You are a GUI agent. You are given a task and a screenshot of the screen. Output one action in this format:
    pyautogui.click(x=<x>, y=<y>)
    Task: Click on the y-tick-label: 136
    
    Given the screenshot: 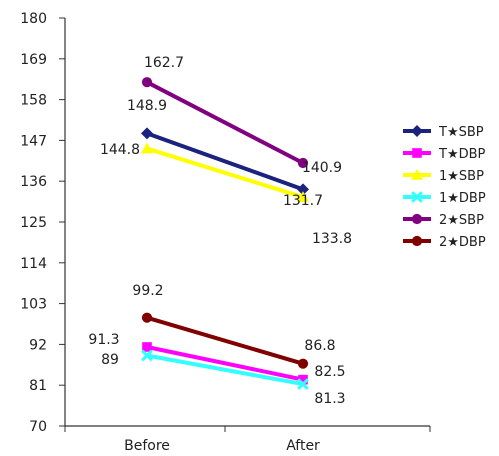 What is the action you would take?
    pyautogui.click(x=33, y=182)
    